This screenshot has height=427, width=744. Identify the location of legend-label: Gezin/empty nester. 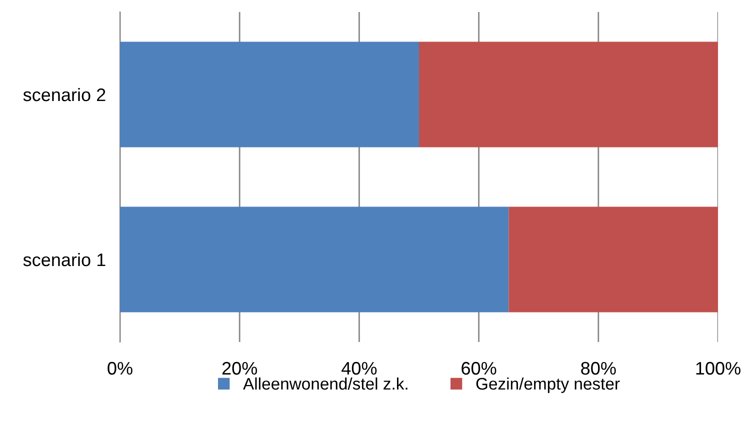
(548, 385).